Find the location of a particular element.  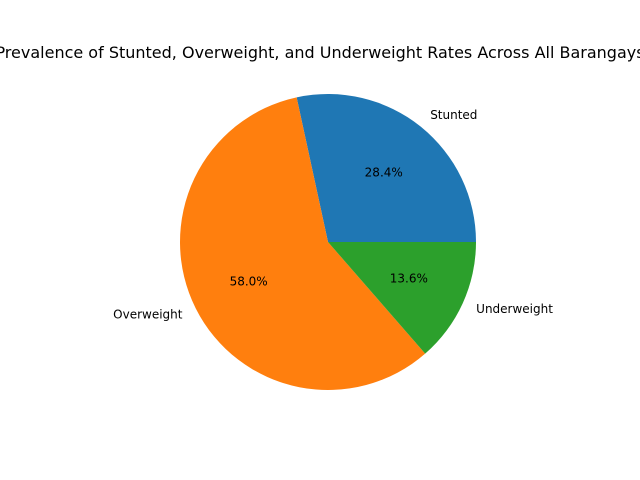

percent-label-overweight: 58.0% is located at coordinates (249, 281).